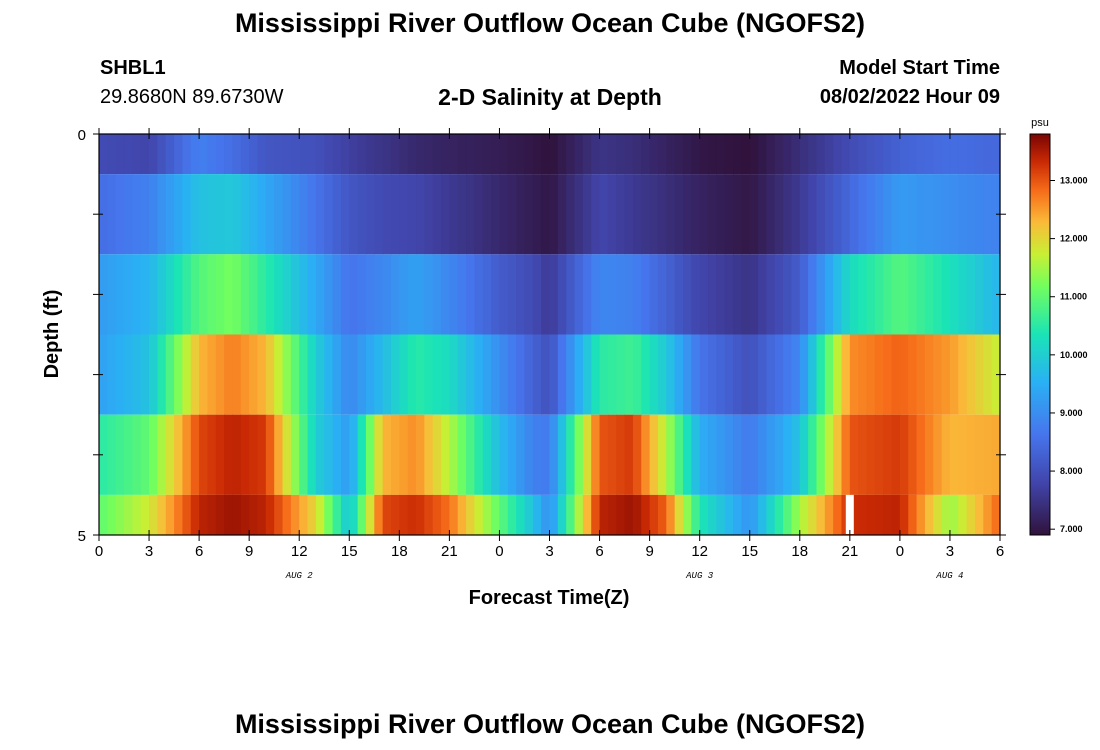  I want to click on y-tick-label: 5, so click(82, 536).